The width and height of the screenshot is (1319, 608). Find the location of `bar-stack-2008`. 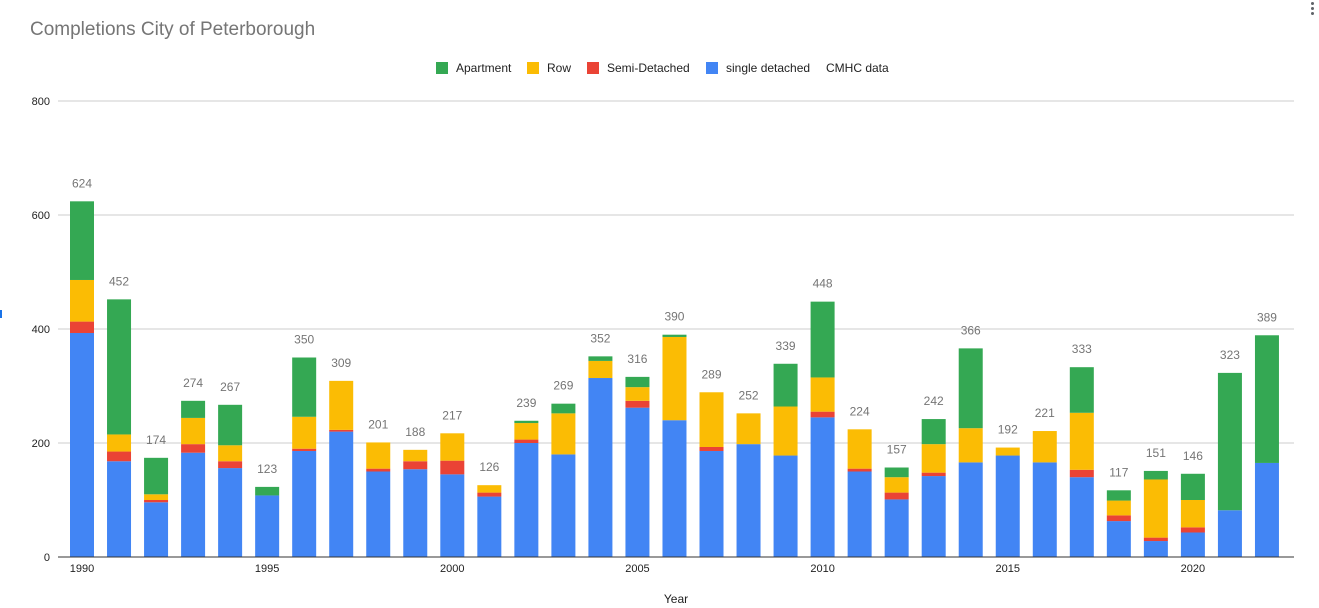

bar-stack-2008 is located at coordinates (748, 485).